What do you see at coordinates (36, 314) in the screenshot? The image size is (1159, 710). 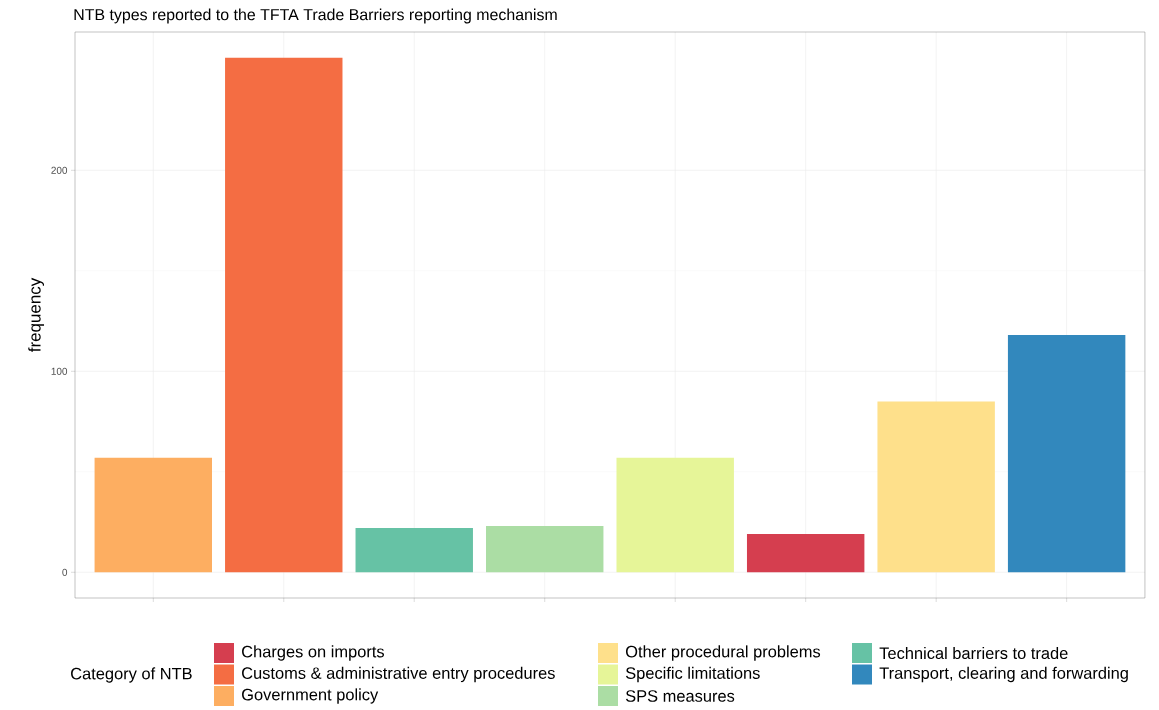 I see `y-axis-title: frequency` at bounding box center [36, 314].